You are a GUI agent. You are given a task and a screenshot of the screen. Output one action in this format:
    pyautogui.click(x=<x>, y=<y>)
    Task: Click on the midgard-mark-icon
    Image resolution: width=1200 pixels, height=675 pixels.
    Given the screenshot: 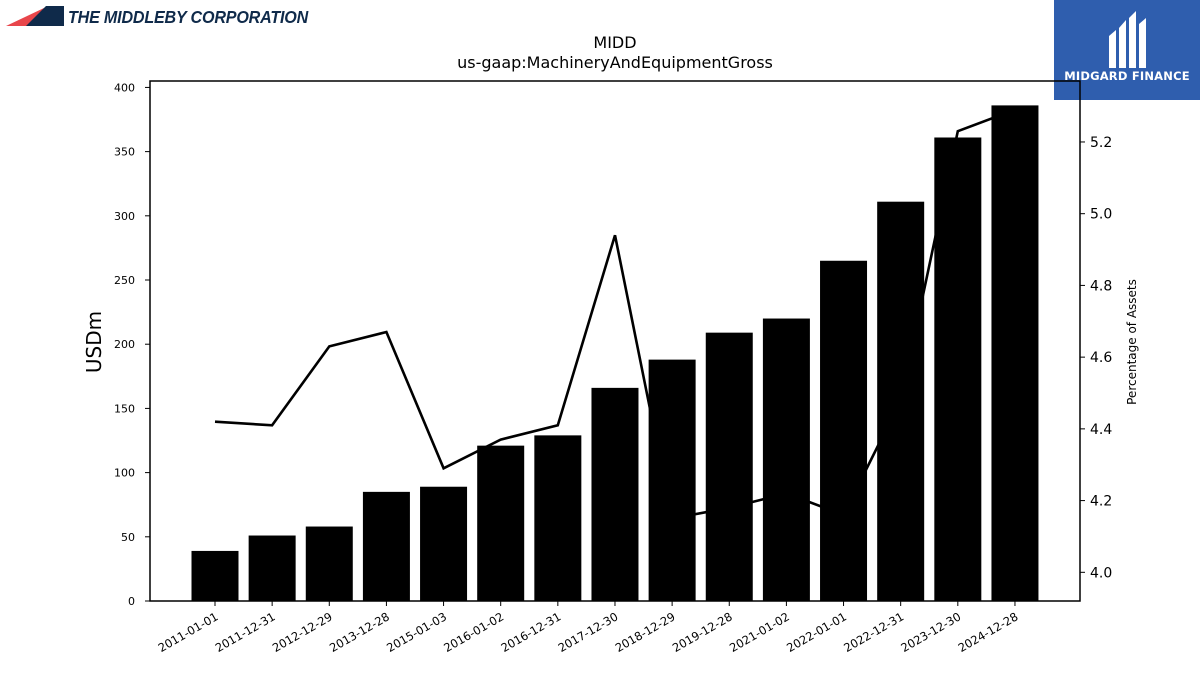 What is the action you would take?
    pyautogui.click(x=1127, y=39)
    